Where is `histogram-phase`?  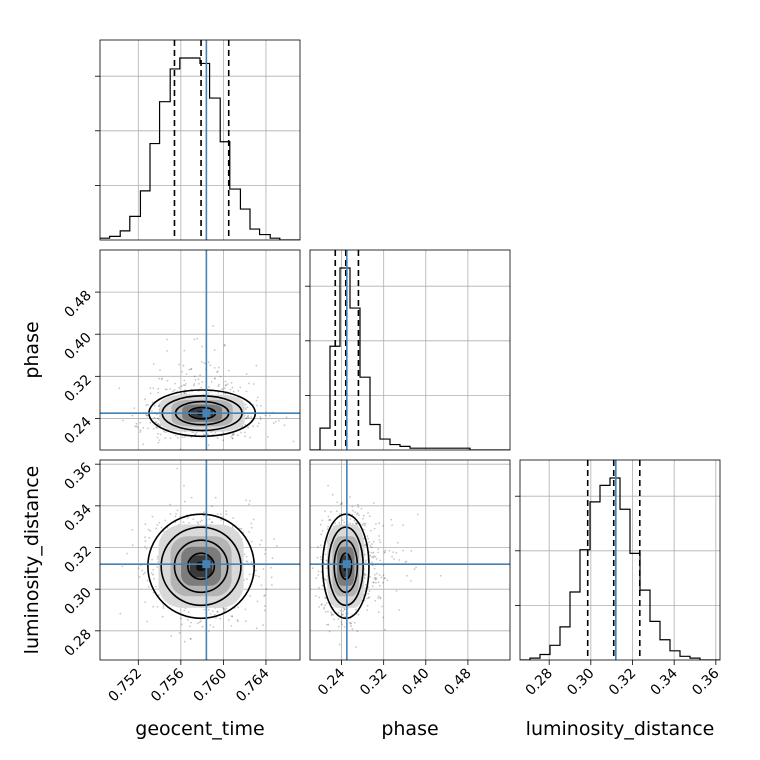
histogram-phase is located at coordinates (410, 358).